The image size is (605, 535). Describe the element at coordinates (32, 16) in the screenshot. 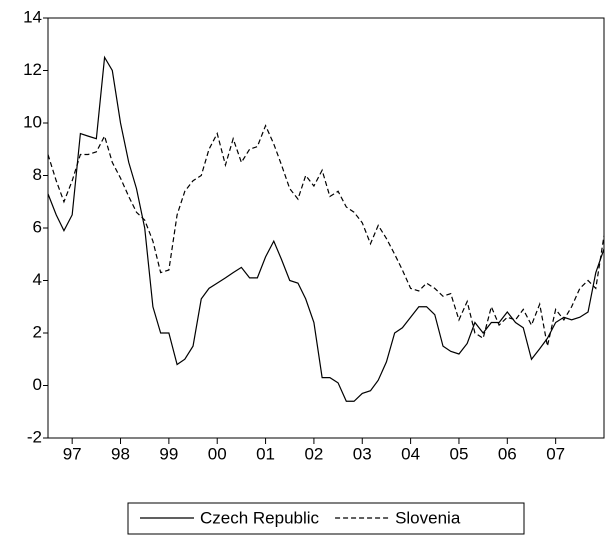

I see `y-tick-label: 14` at that location.